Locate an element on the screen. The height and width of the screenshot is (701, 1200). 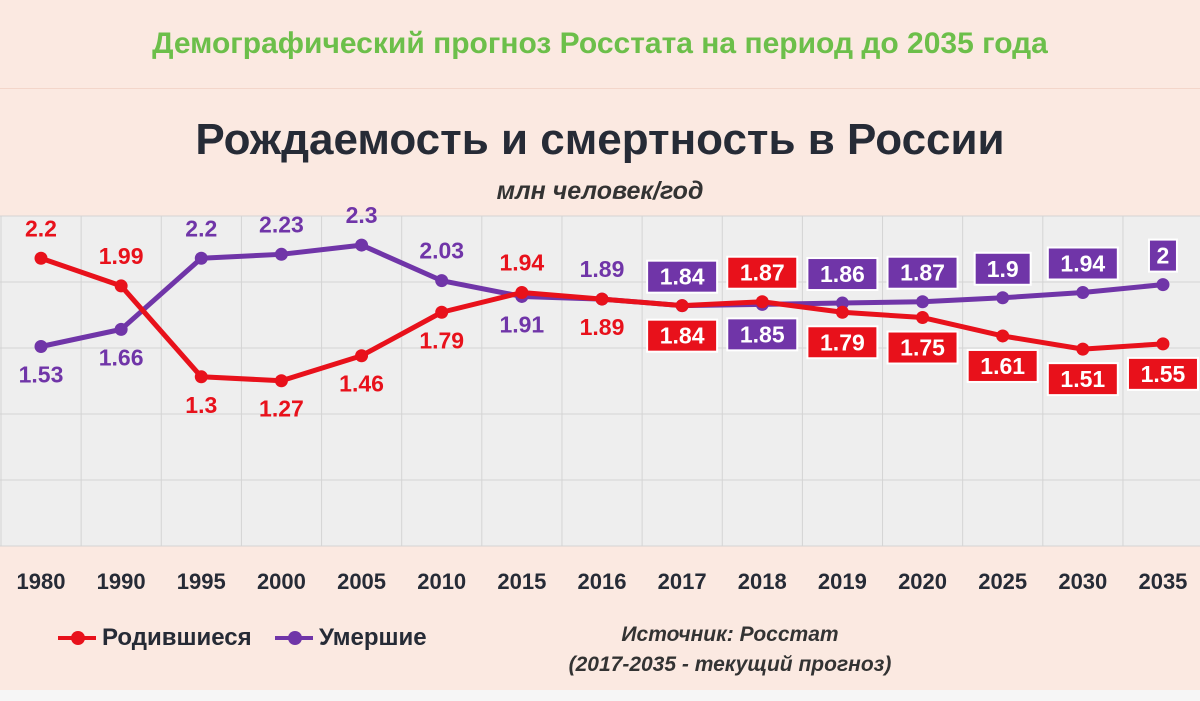
births-data-label: 1.51 is located at coordinates (1082, 379).